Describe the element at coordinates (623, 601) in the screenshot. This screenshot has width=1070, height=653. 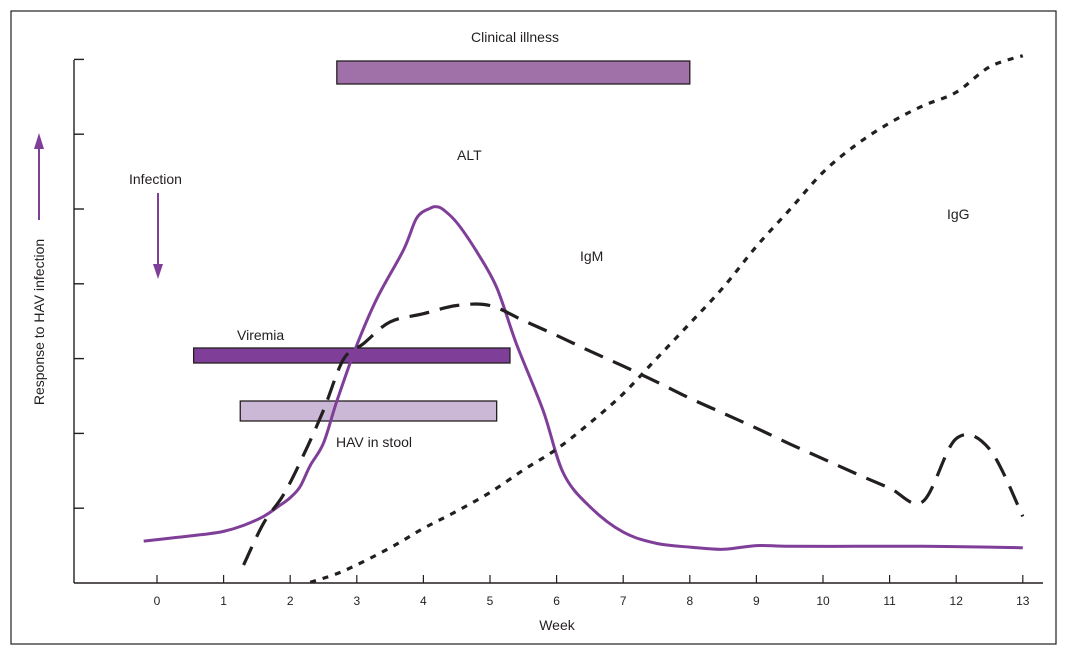
I see `x-tick-label: 7` at that location.